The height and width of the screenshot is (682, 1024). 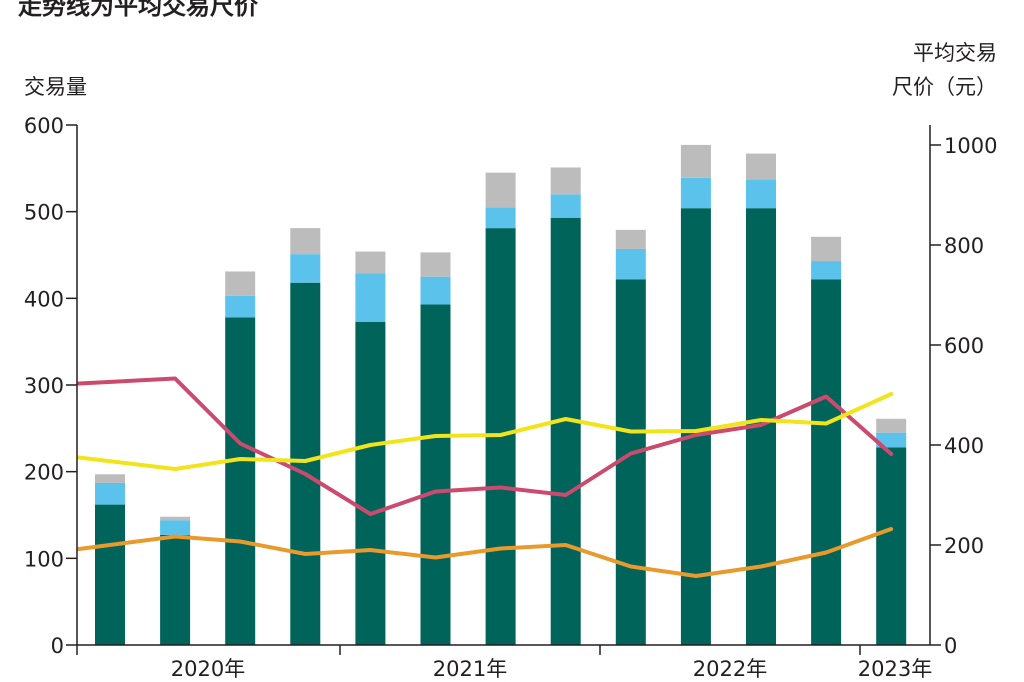 I want to click on left-axis-title: 交易量, so click(x=55, y=87).